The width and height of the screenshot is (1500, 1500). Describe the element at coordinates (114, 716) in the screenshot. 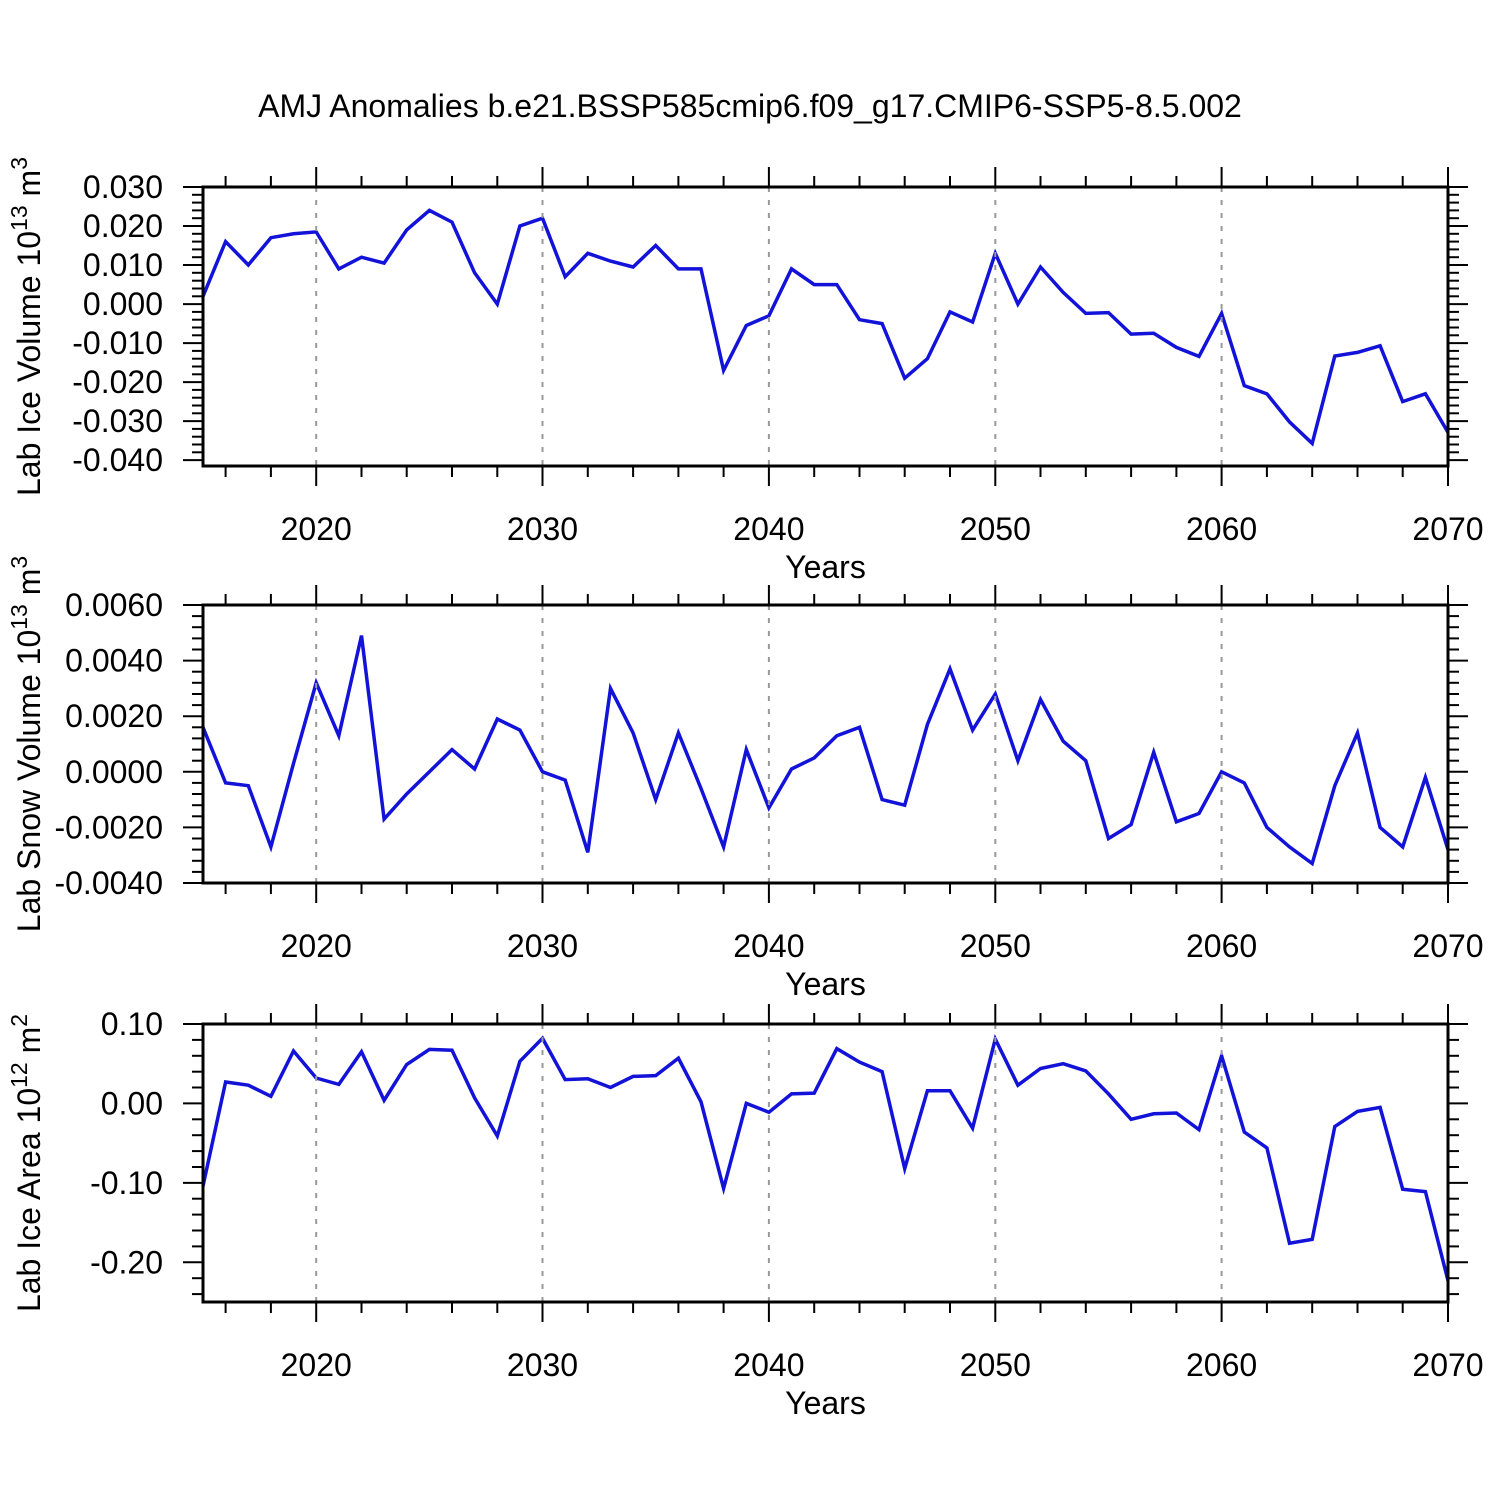

I see `y-tick-label: 0.0020` at that location.